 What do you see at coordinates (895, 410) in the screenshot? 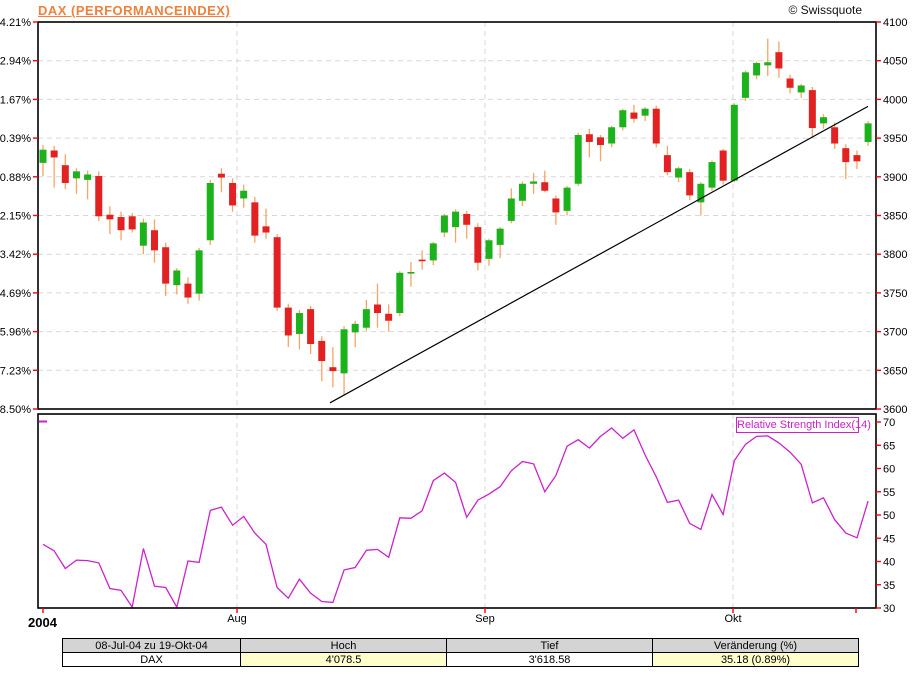
I see `axis-label: 3600` at bounding box center [895, 410].